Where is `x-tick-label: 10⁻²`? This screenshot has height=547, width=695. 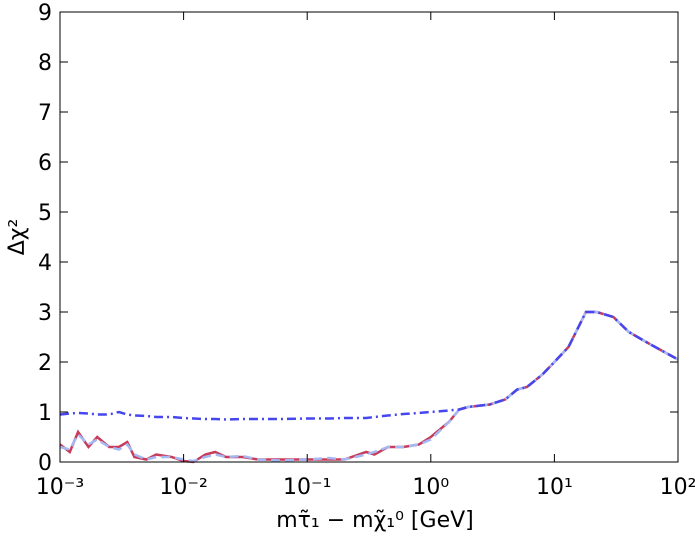 x-tick-label: 10⁻² is located at coordinates (183, 487).